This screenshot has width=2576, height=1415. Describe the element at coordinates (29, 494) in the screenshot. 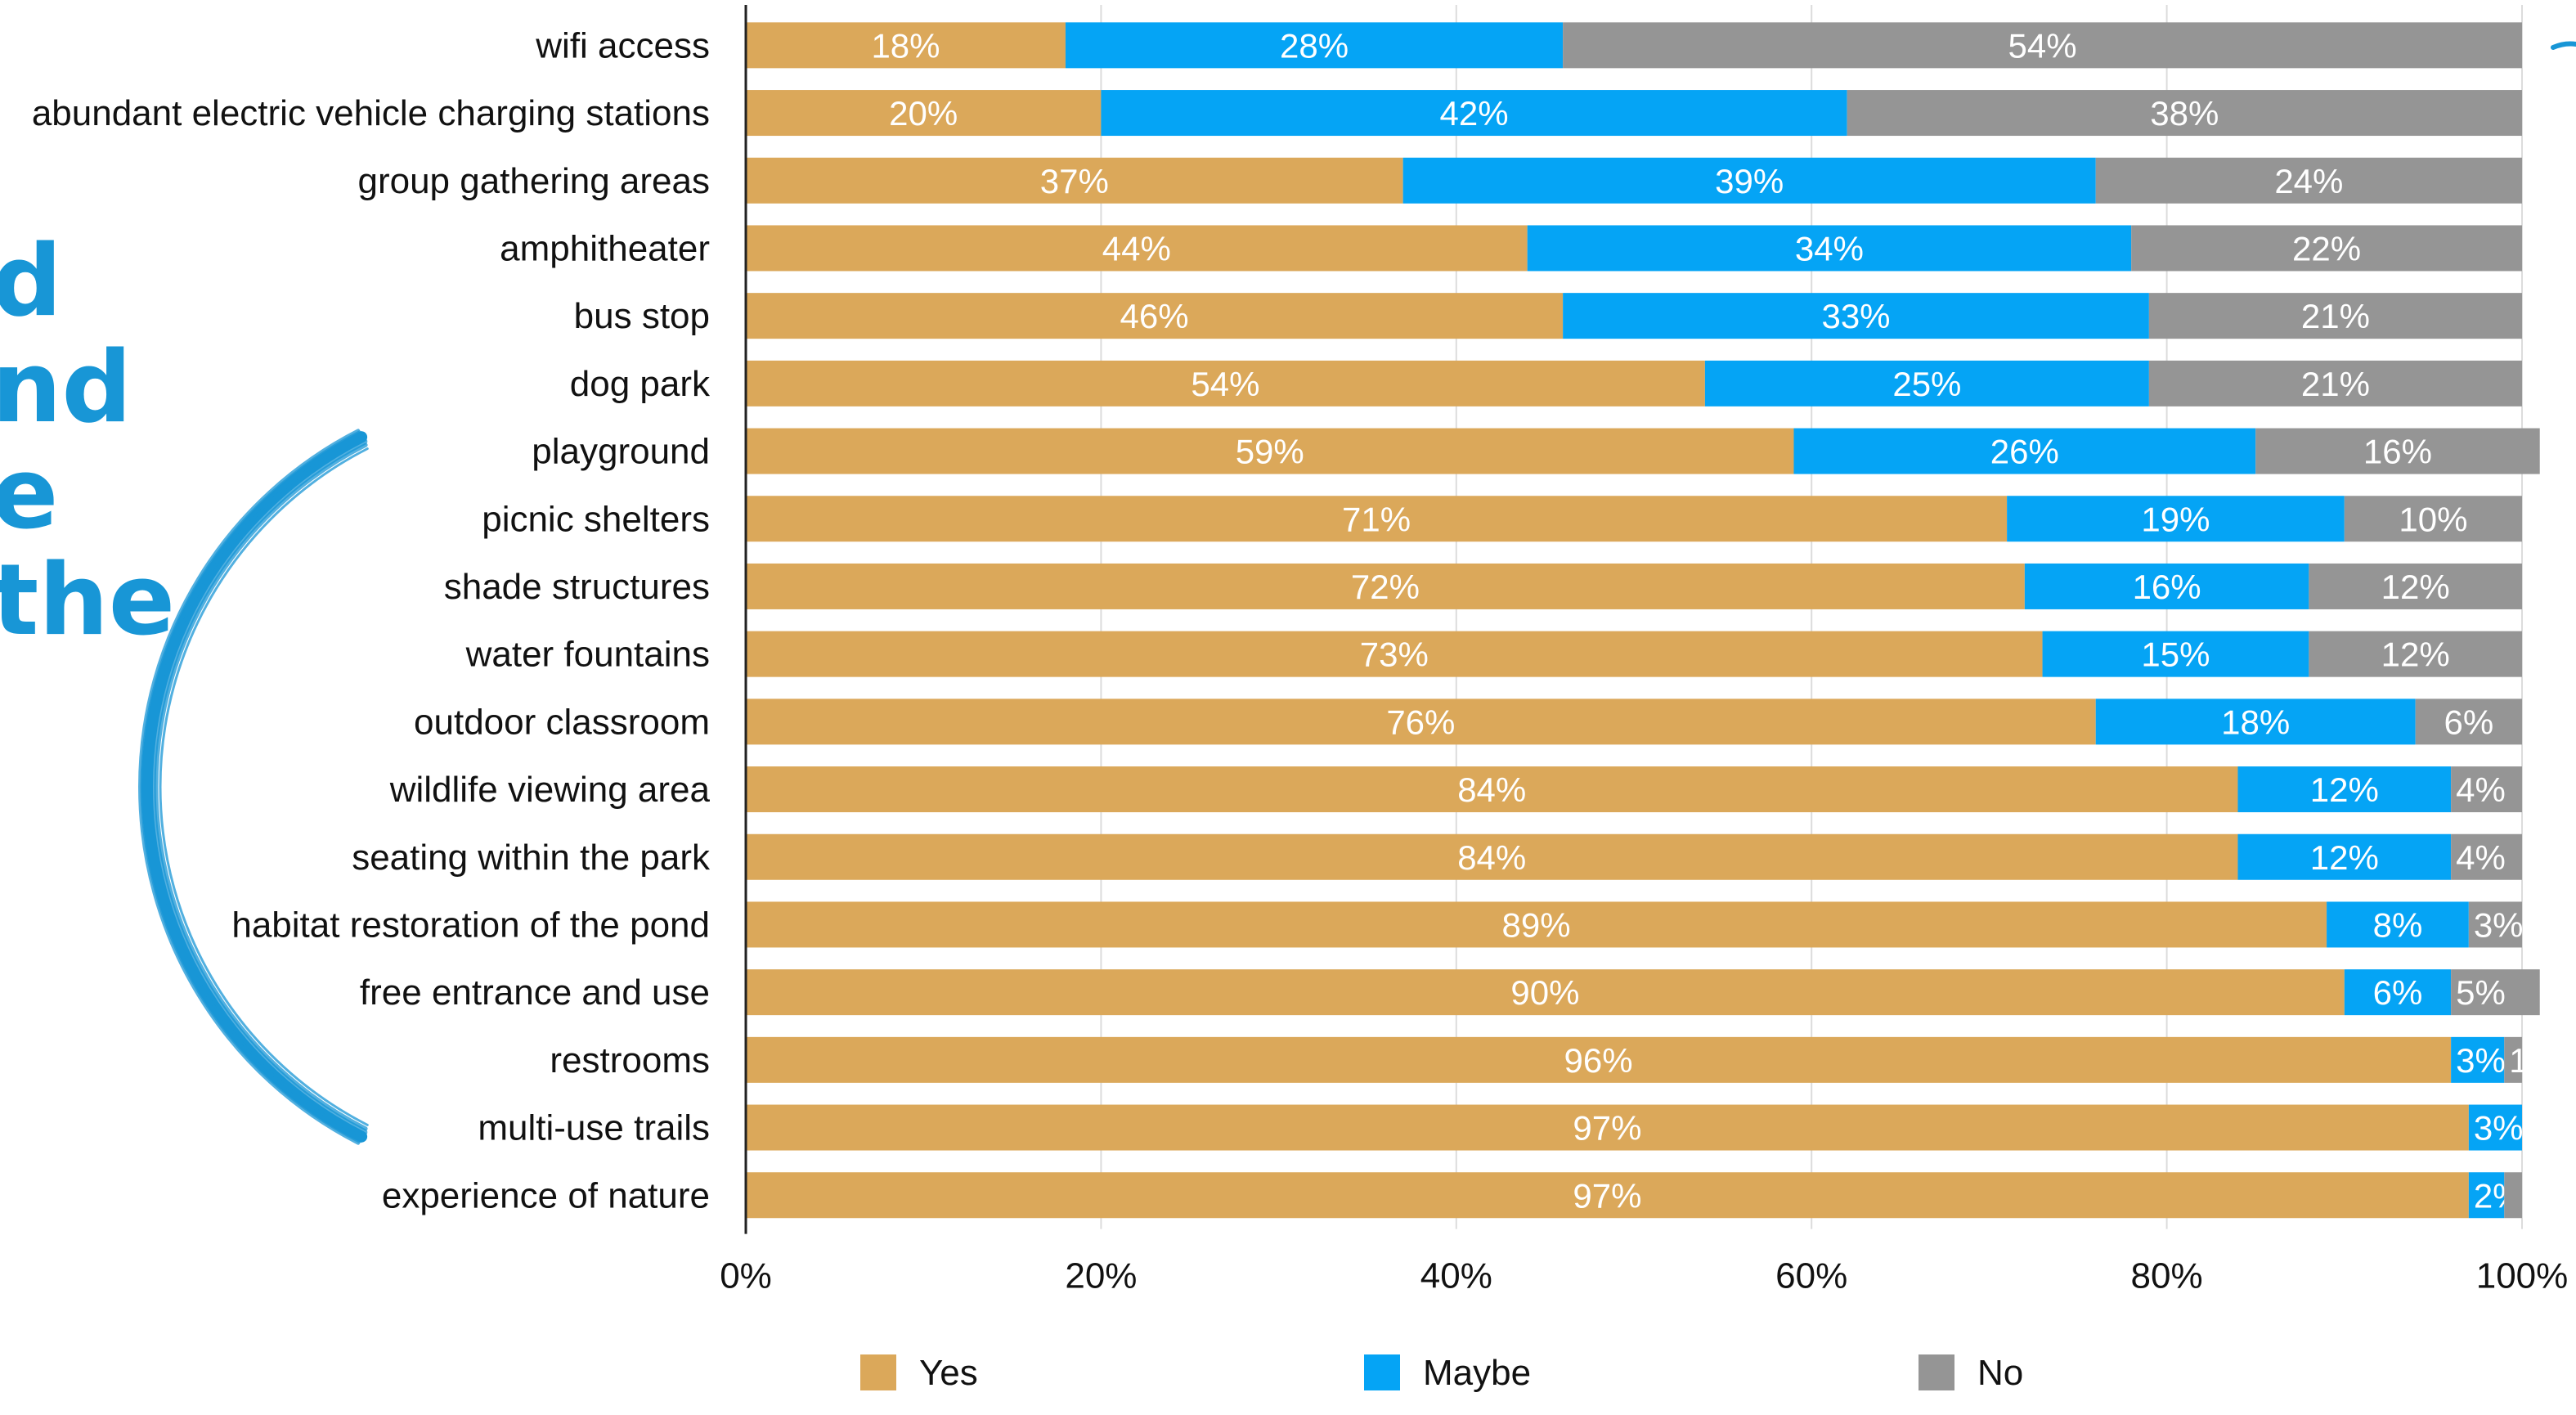

I see `deco-fragment-3: e` at that location.